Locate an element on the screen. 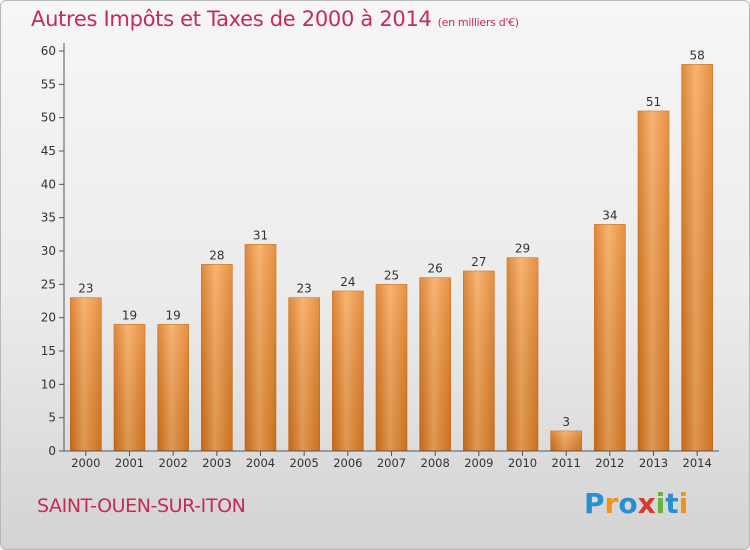 This screenshot has width=750, height=550. x-tick-label: 2006 is located at coordinates (347, 463).